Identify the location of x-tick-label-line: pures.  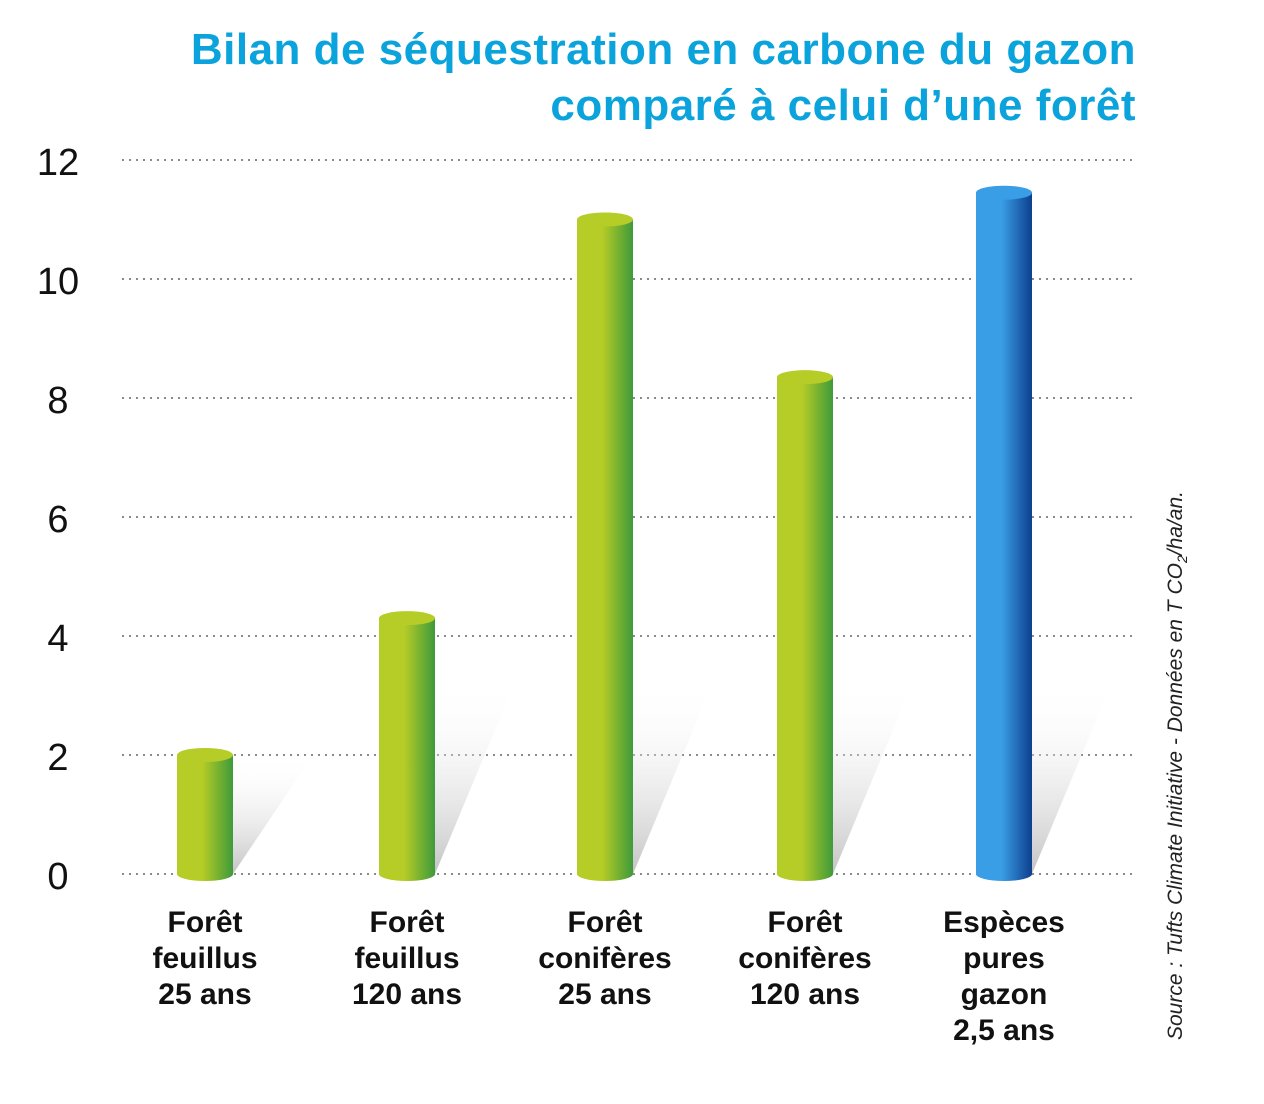
(1004, 958).